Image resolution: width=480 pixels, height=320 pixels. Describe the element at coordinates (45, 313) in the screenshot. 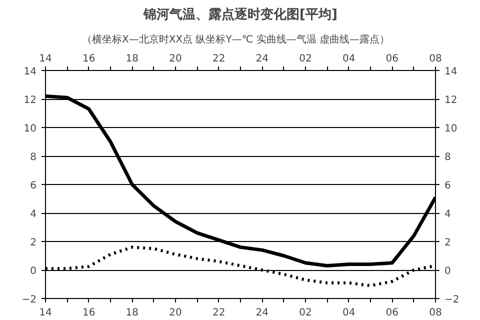

I see `category-label: 14` at that location.